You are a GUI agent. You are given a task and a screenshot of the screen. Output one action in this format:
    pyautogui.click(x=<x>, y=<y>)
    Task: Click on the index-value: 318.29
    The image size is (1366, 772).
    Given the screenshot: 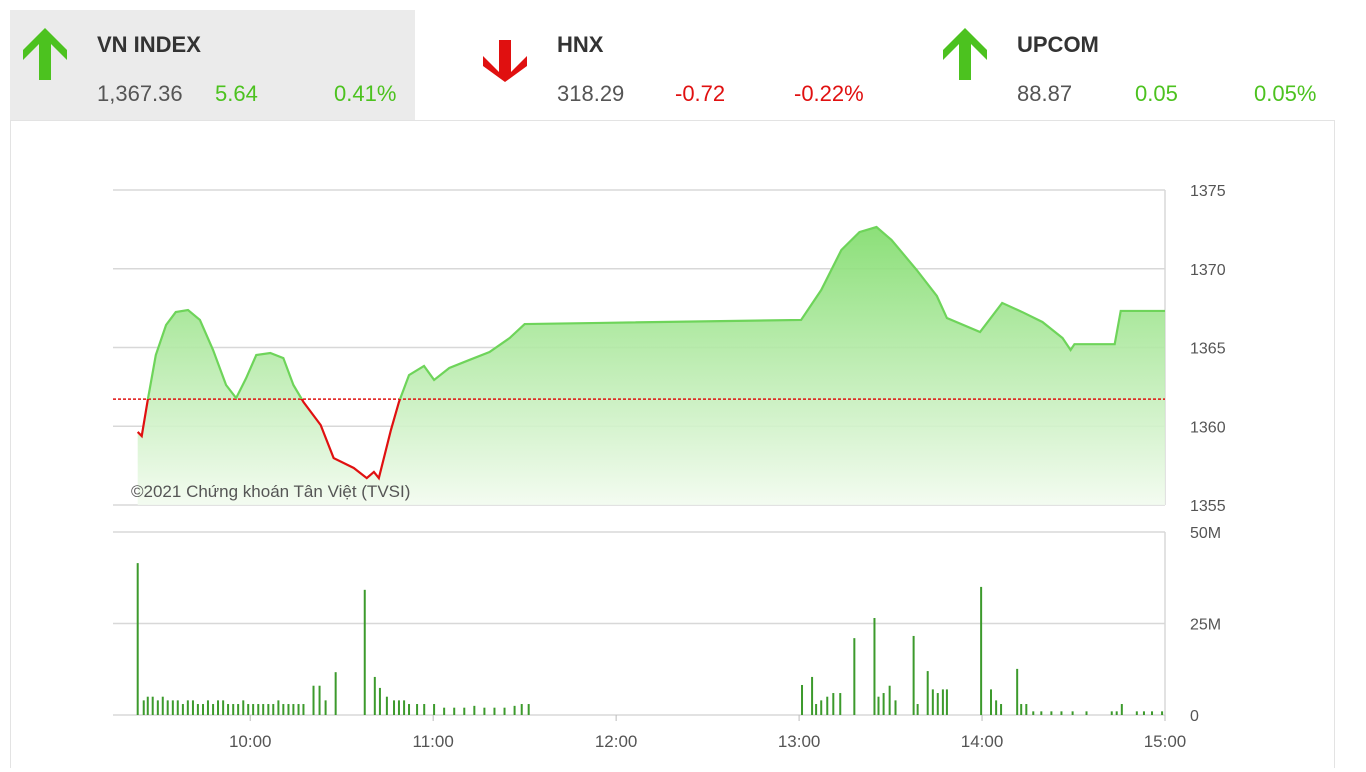 What is the action you would take?
    pyautogui.click(x=590, y=93)
    